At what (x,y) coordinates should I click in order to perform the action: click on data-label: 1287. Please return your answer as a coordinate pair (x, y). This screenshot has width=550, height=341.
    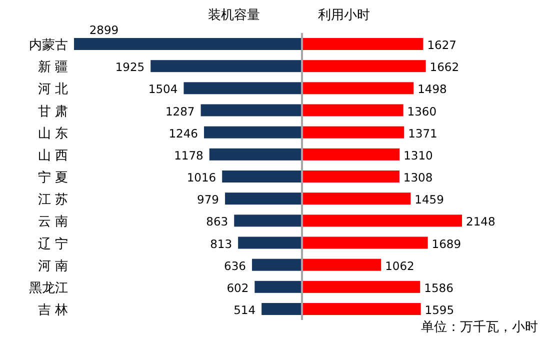
    Looking at the image, I should click on (180, 111).